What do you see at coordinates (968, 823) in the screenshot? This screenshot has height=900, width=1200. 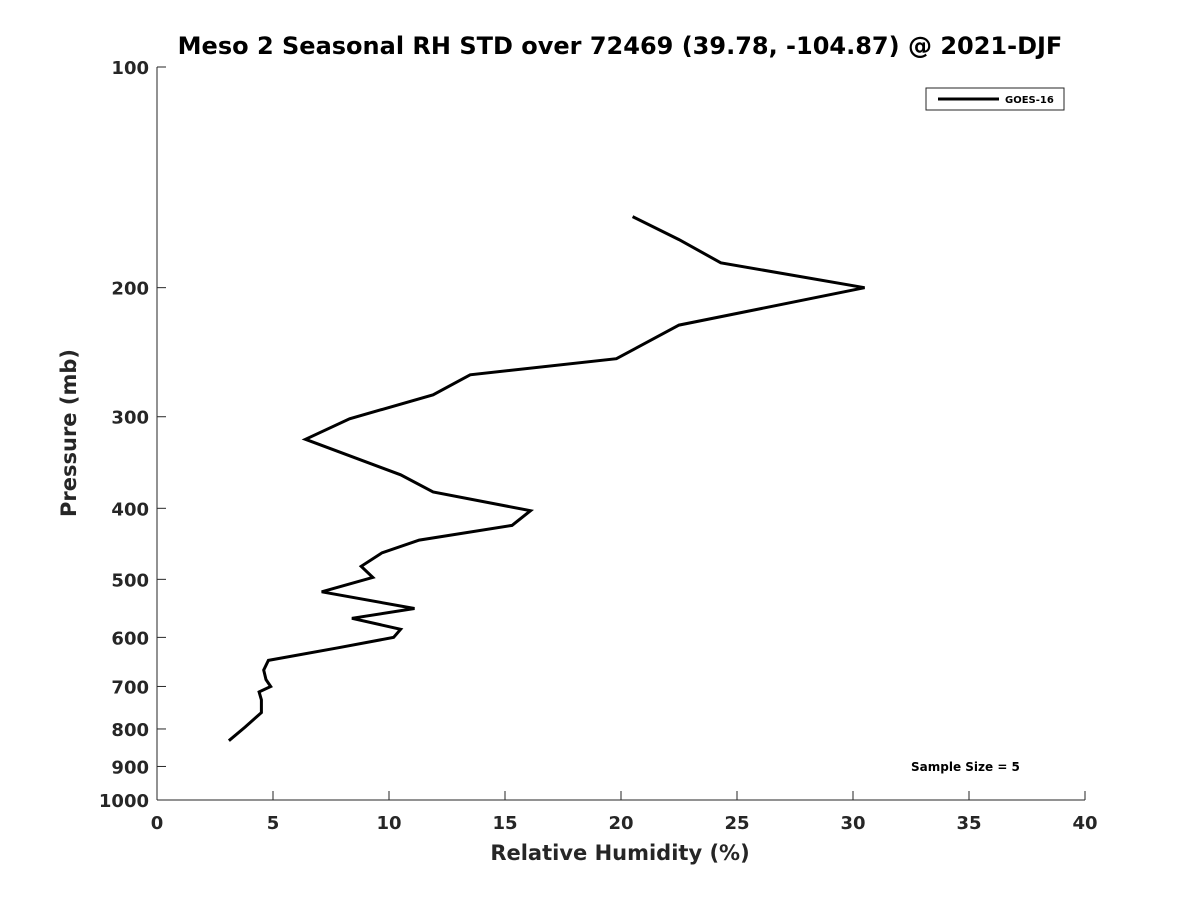 I see `x-tick-label: 35` at bounding box center [968, 823].